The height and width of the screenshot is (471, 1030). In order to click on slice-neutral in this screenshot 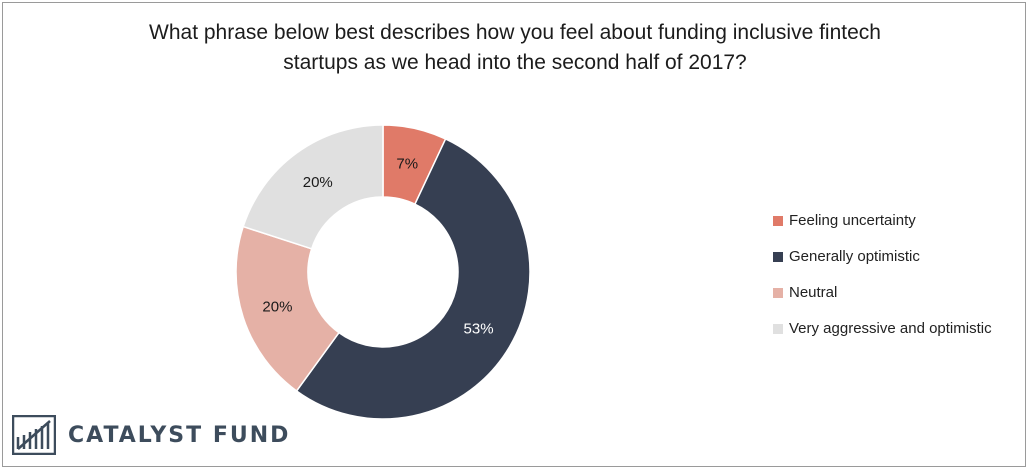, I will do `click(287, 308)`.